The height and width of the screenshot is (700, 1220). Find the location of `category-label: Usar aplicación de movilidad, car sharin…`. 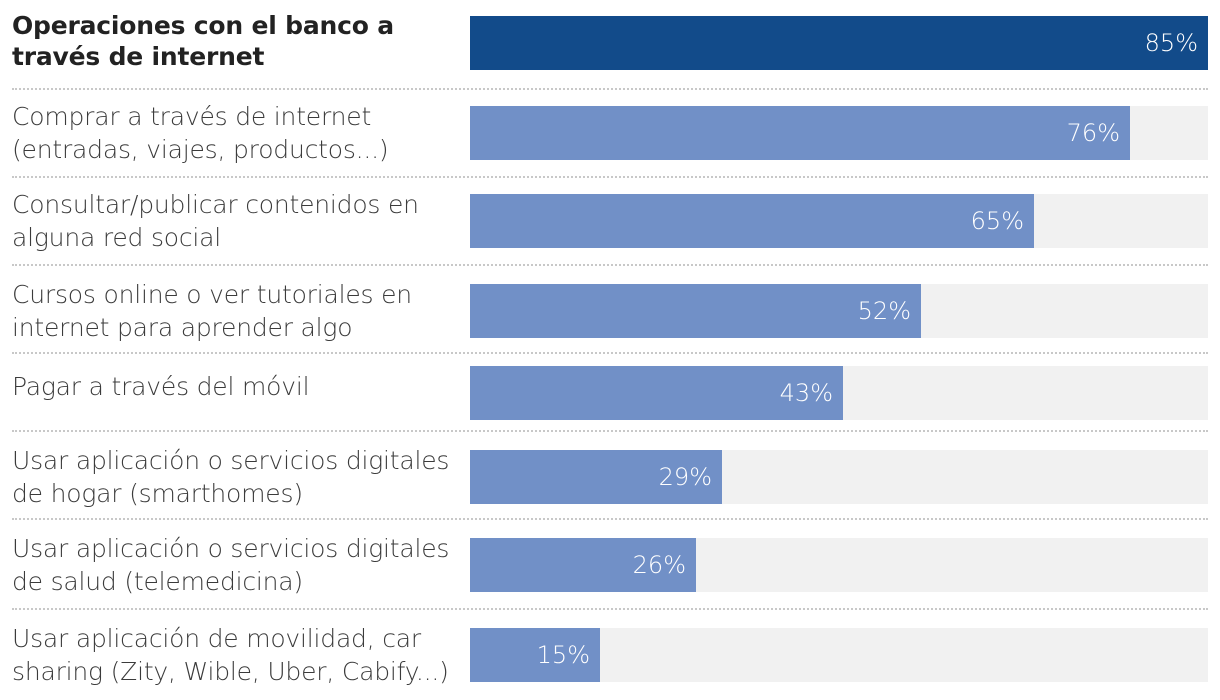

category-label: Usar aplicación de movilidad, car sharin… is located at coordinates (230, 655).